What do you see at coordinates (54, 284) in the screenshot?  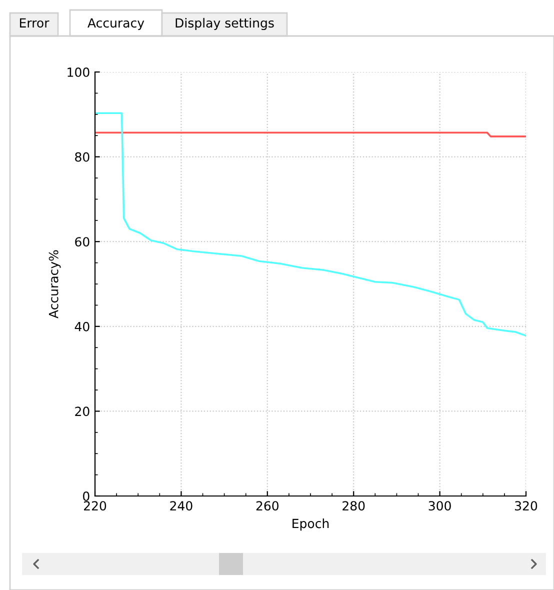 I see `y-axis-title: Accuracy%` at bounding box center [54, 284].